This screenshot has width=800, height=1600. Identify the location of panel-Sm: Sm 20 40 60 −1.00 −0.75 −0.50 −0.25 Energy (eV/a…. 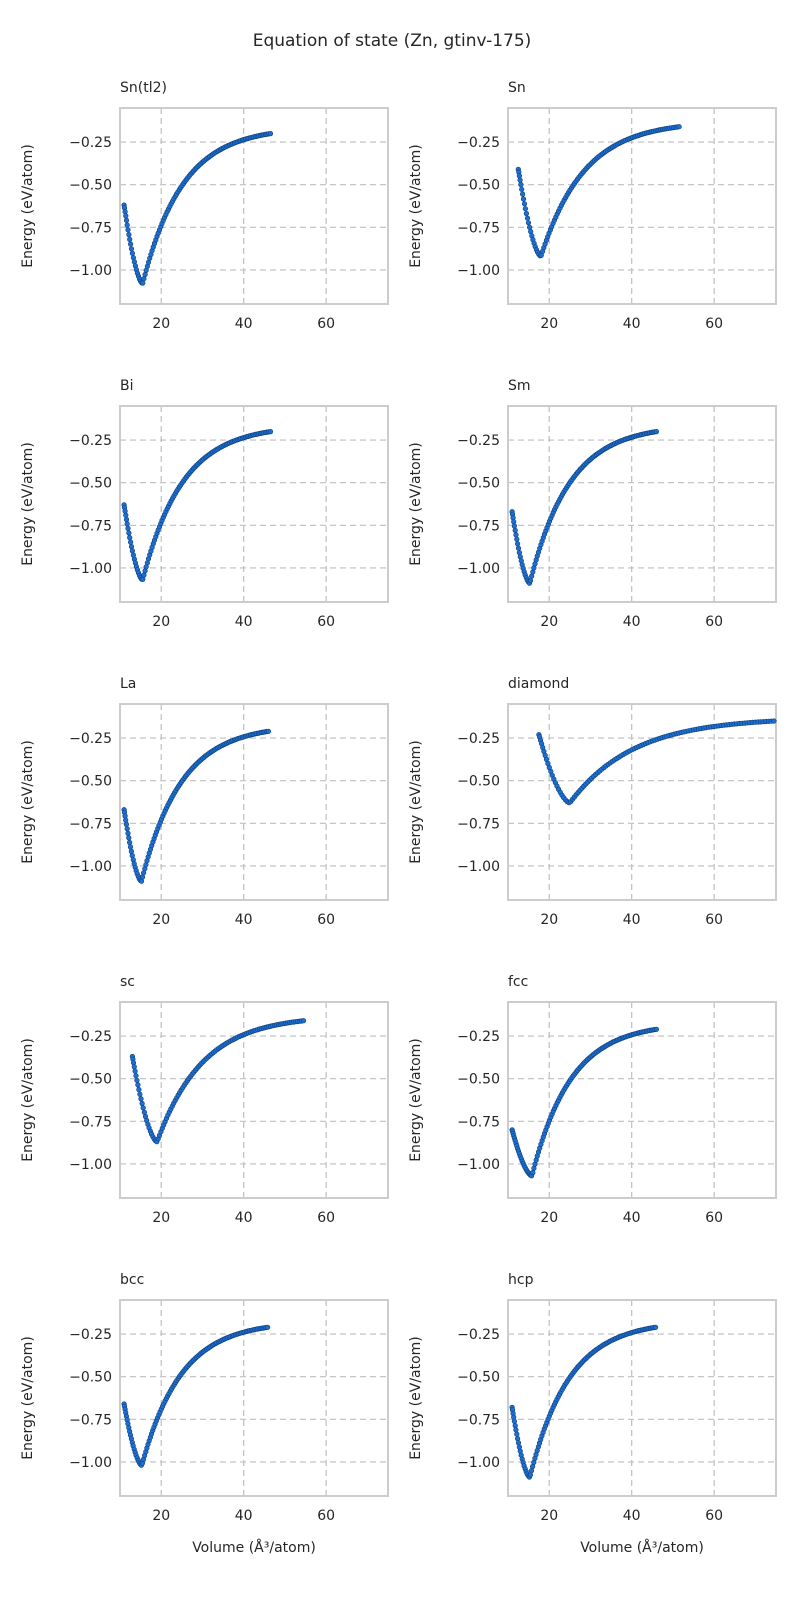
(592, 504).